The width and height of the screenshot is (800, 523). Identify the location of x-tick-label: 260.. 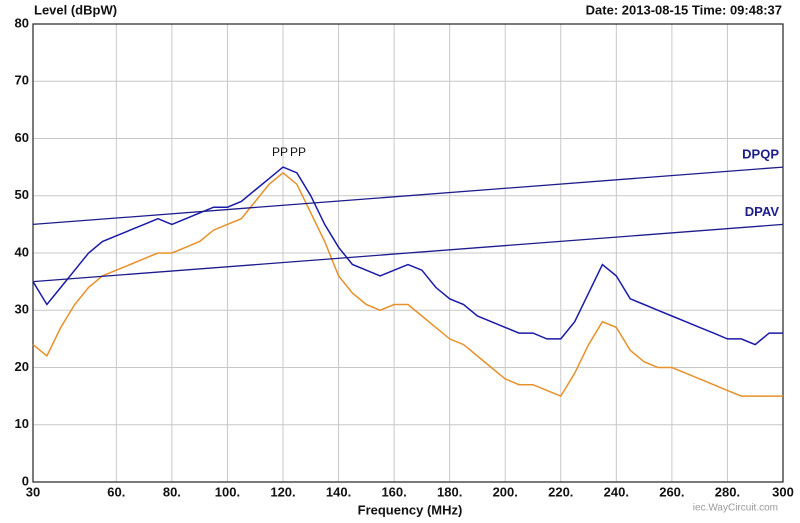
(671, 491).